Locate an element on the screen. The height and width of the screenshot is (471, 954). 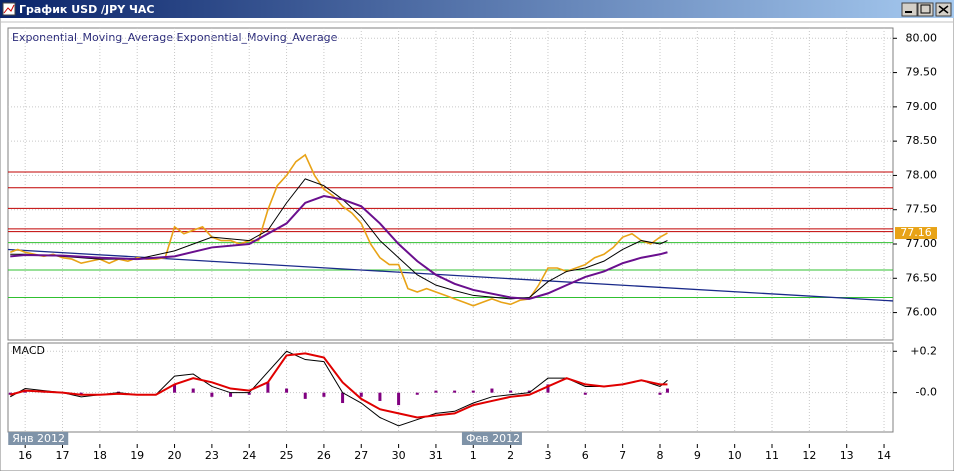
x-tick-label: 25 is located at coordinates (287, 455).